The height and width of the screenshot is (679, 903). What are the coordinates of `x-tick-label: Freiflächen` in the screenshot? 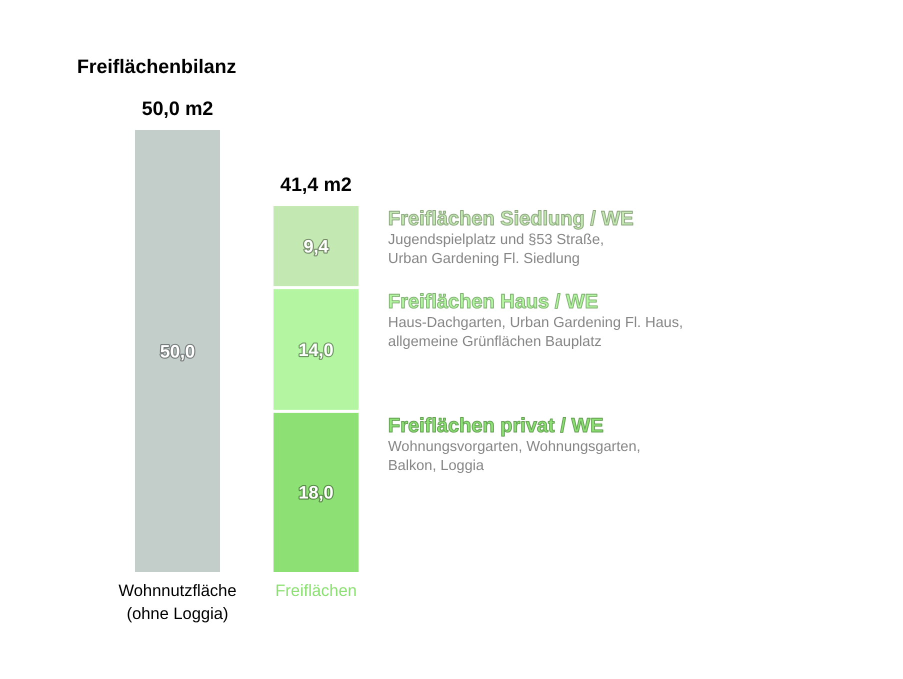 It's located at (316, 591).